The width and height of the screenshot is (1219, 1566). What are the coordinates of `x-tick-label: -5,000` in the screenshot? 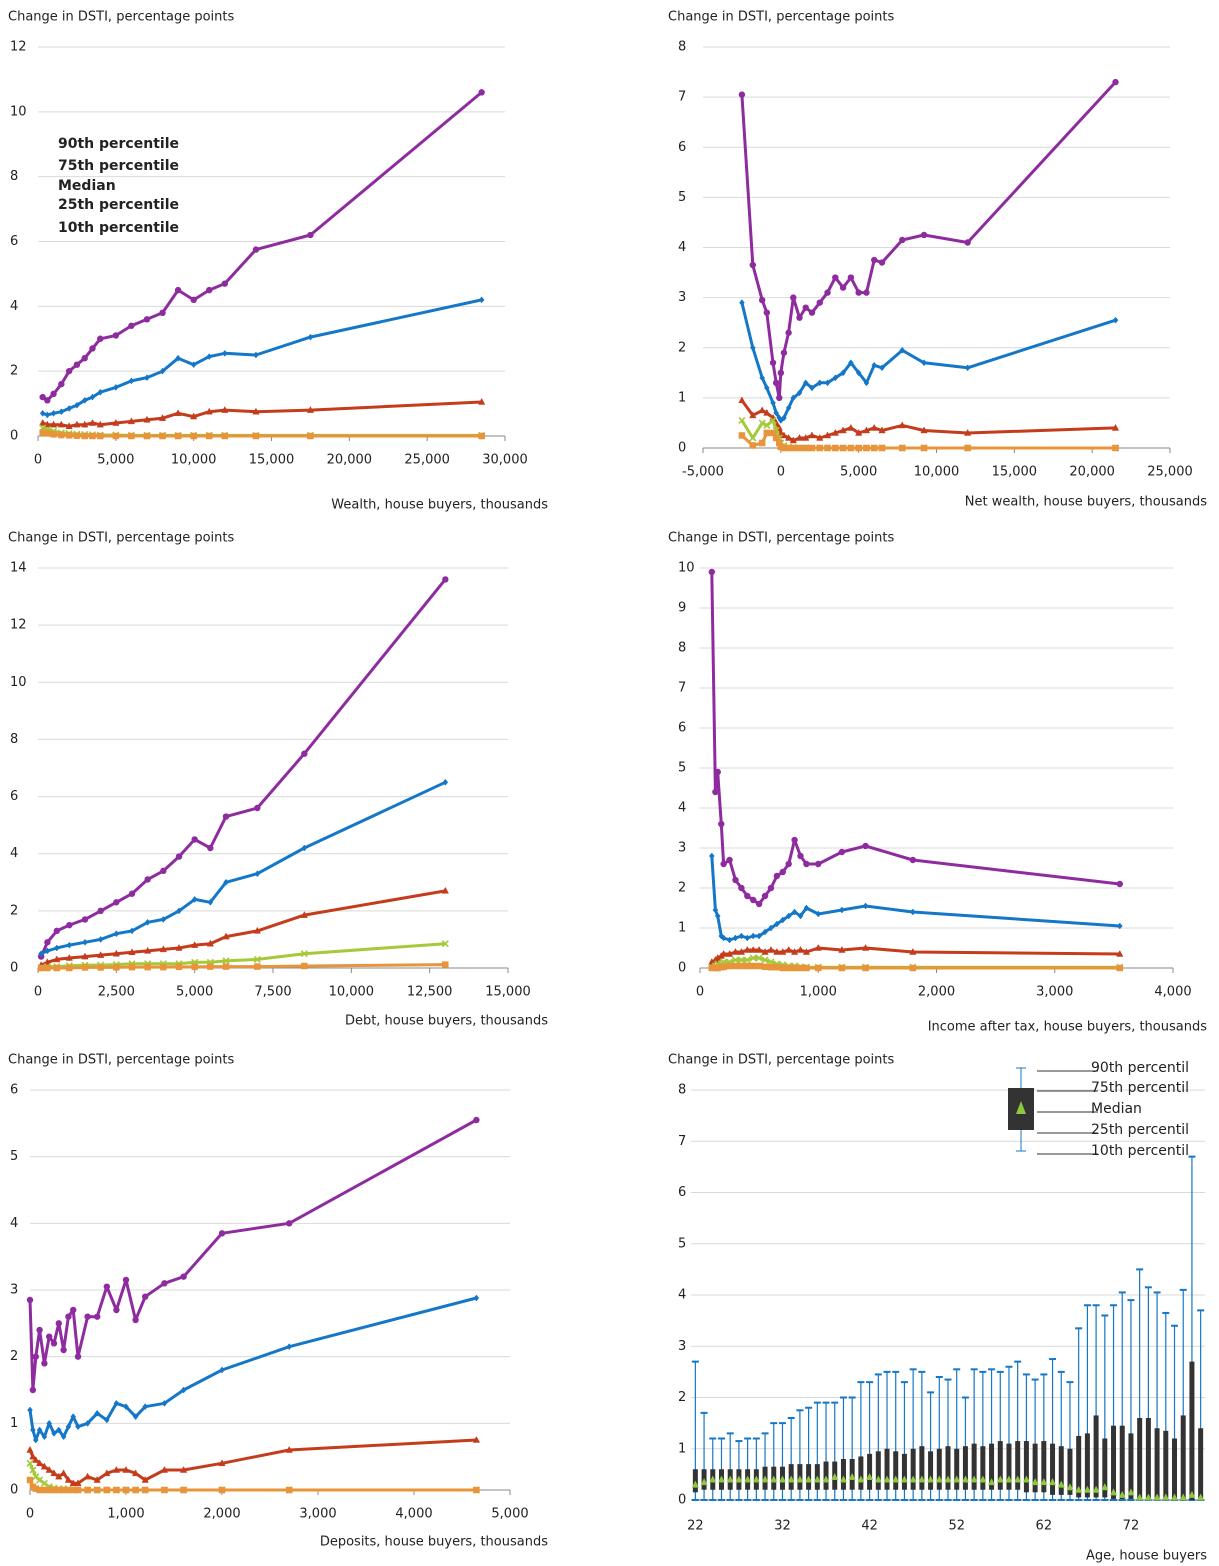 It's located at (703, 472).